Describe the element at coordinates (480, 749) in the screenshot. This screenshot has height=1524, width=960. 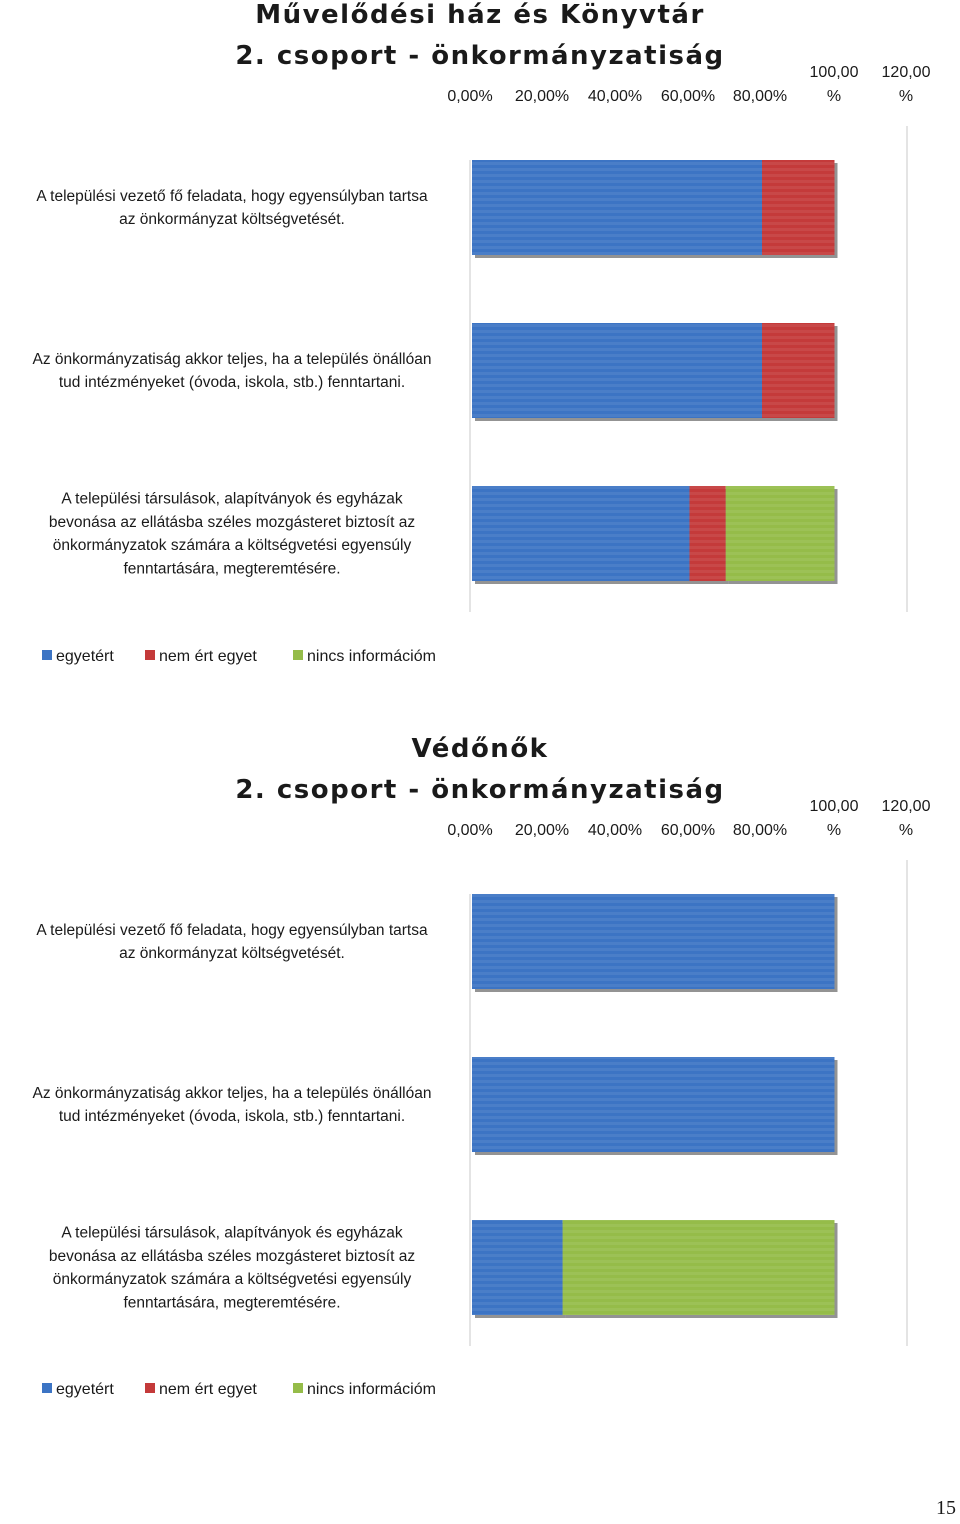
I see `chart-title: Védőnők` at that location.